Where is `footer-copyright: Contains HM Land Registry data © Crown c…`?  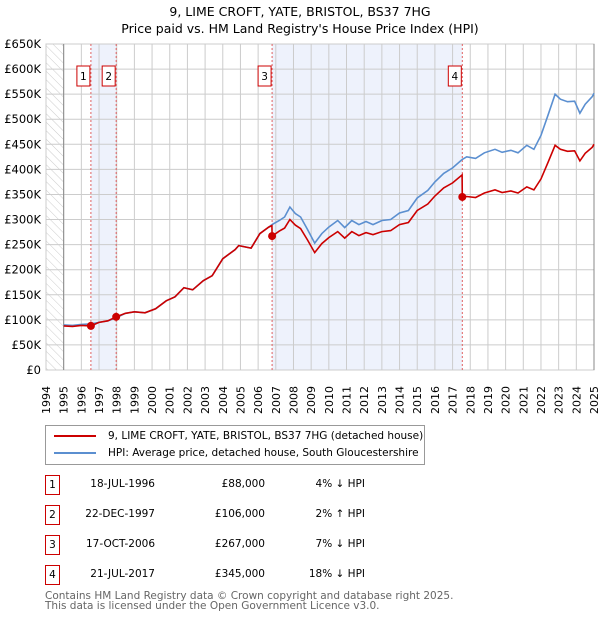
footer-copyright: Contains HM Land Registry data © Crown c… is located at coordinates (249, 596).